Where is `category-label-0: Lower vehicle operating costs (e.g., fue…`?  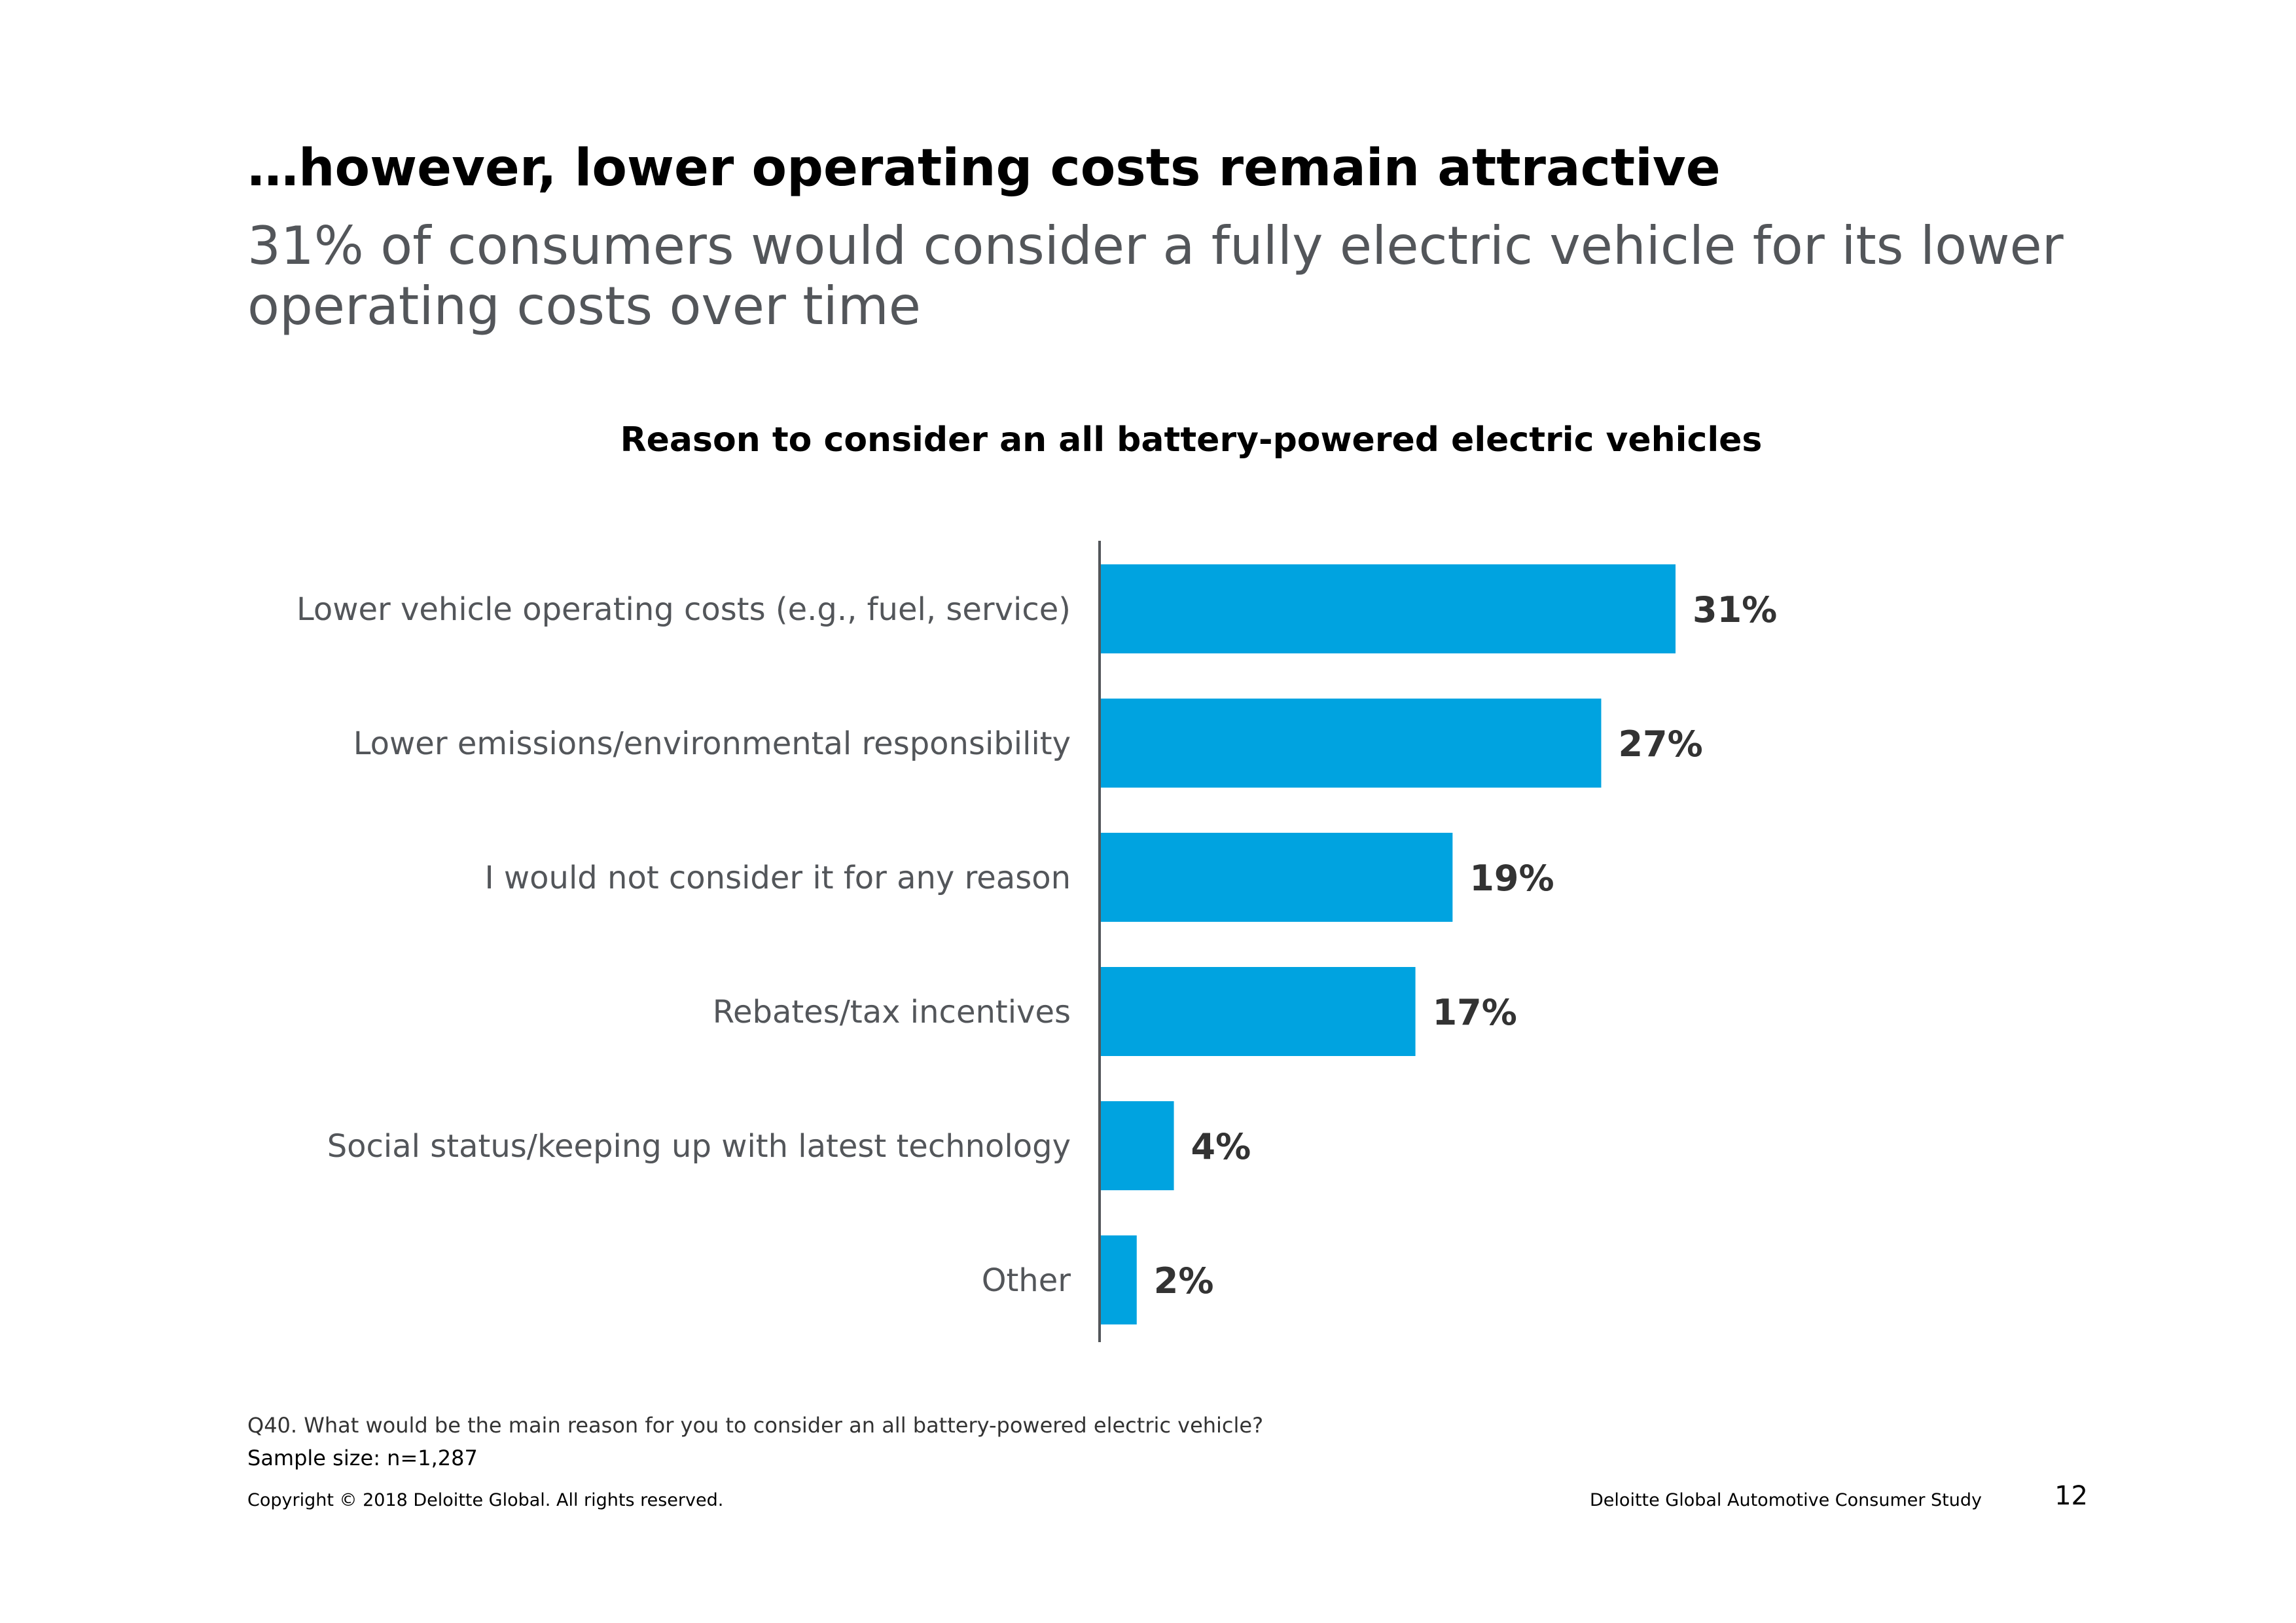
category-label-0: Lower vehicle operating costs (e.g., fue… is located at coordinates (683, 609).